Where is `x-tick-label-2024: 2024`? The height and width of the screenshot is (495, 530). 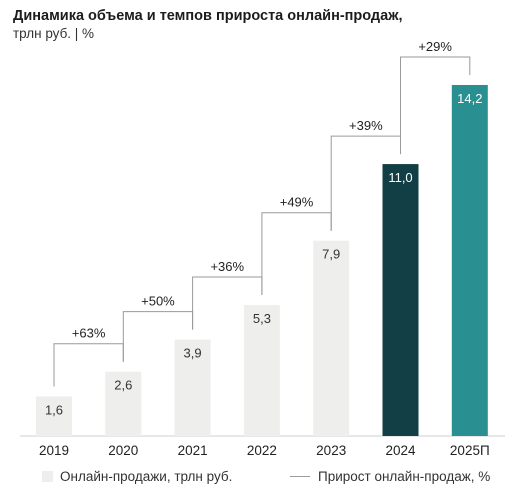
x-tick-label-2024: 2024 is located at coordinates (400, 450).